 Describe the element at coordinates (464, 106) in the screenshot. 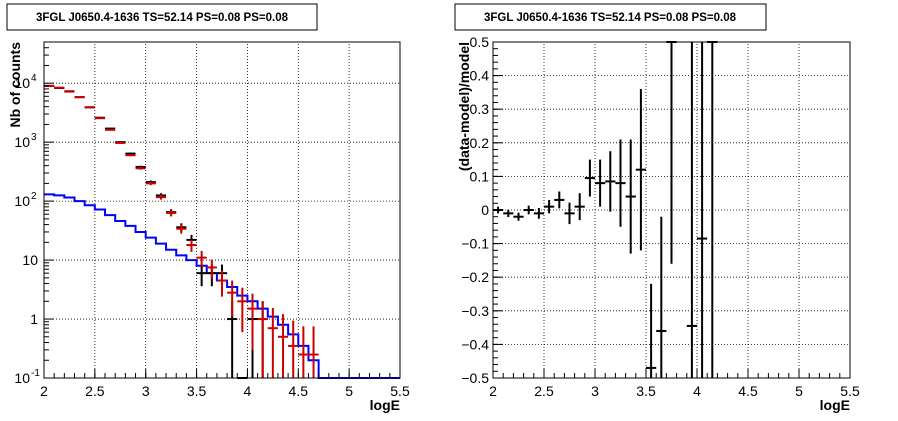

I see `y-axis-label-right: (data-model)/model` at that location.